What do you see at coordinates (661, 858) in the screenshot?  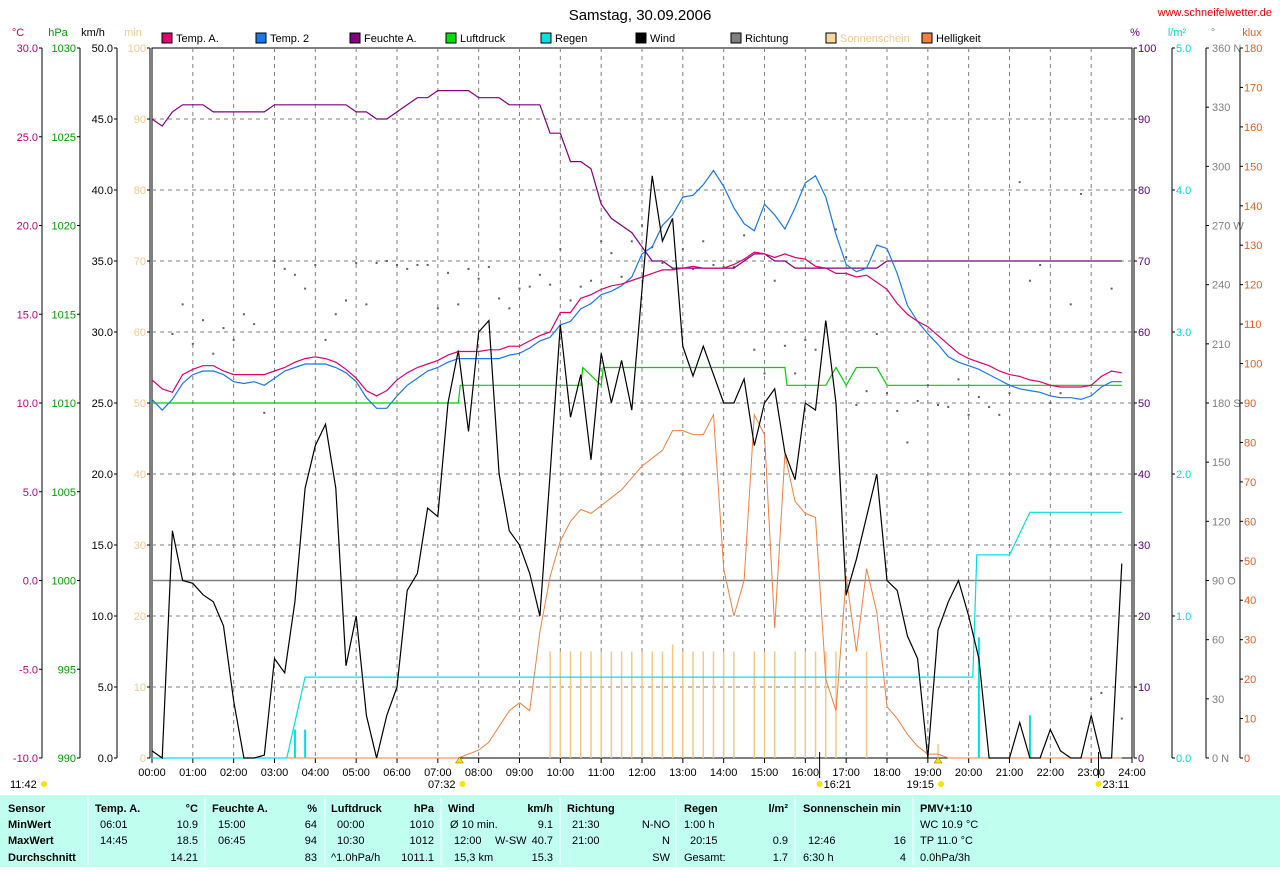 I see `direction-value-3: SW` at bounding box center [661, 858].